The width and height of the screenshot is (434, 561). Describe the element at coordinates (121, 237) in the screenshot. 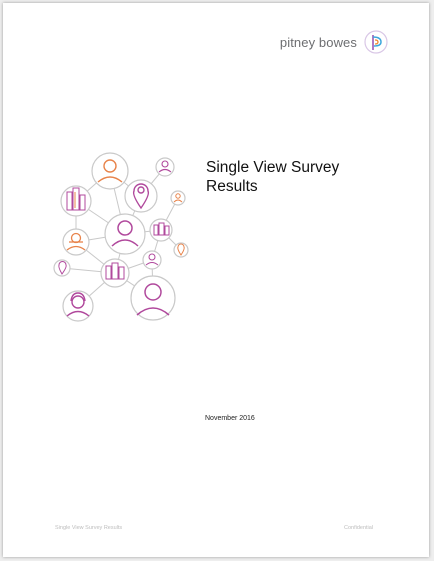

I see `people-network-illustration` at that location.